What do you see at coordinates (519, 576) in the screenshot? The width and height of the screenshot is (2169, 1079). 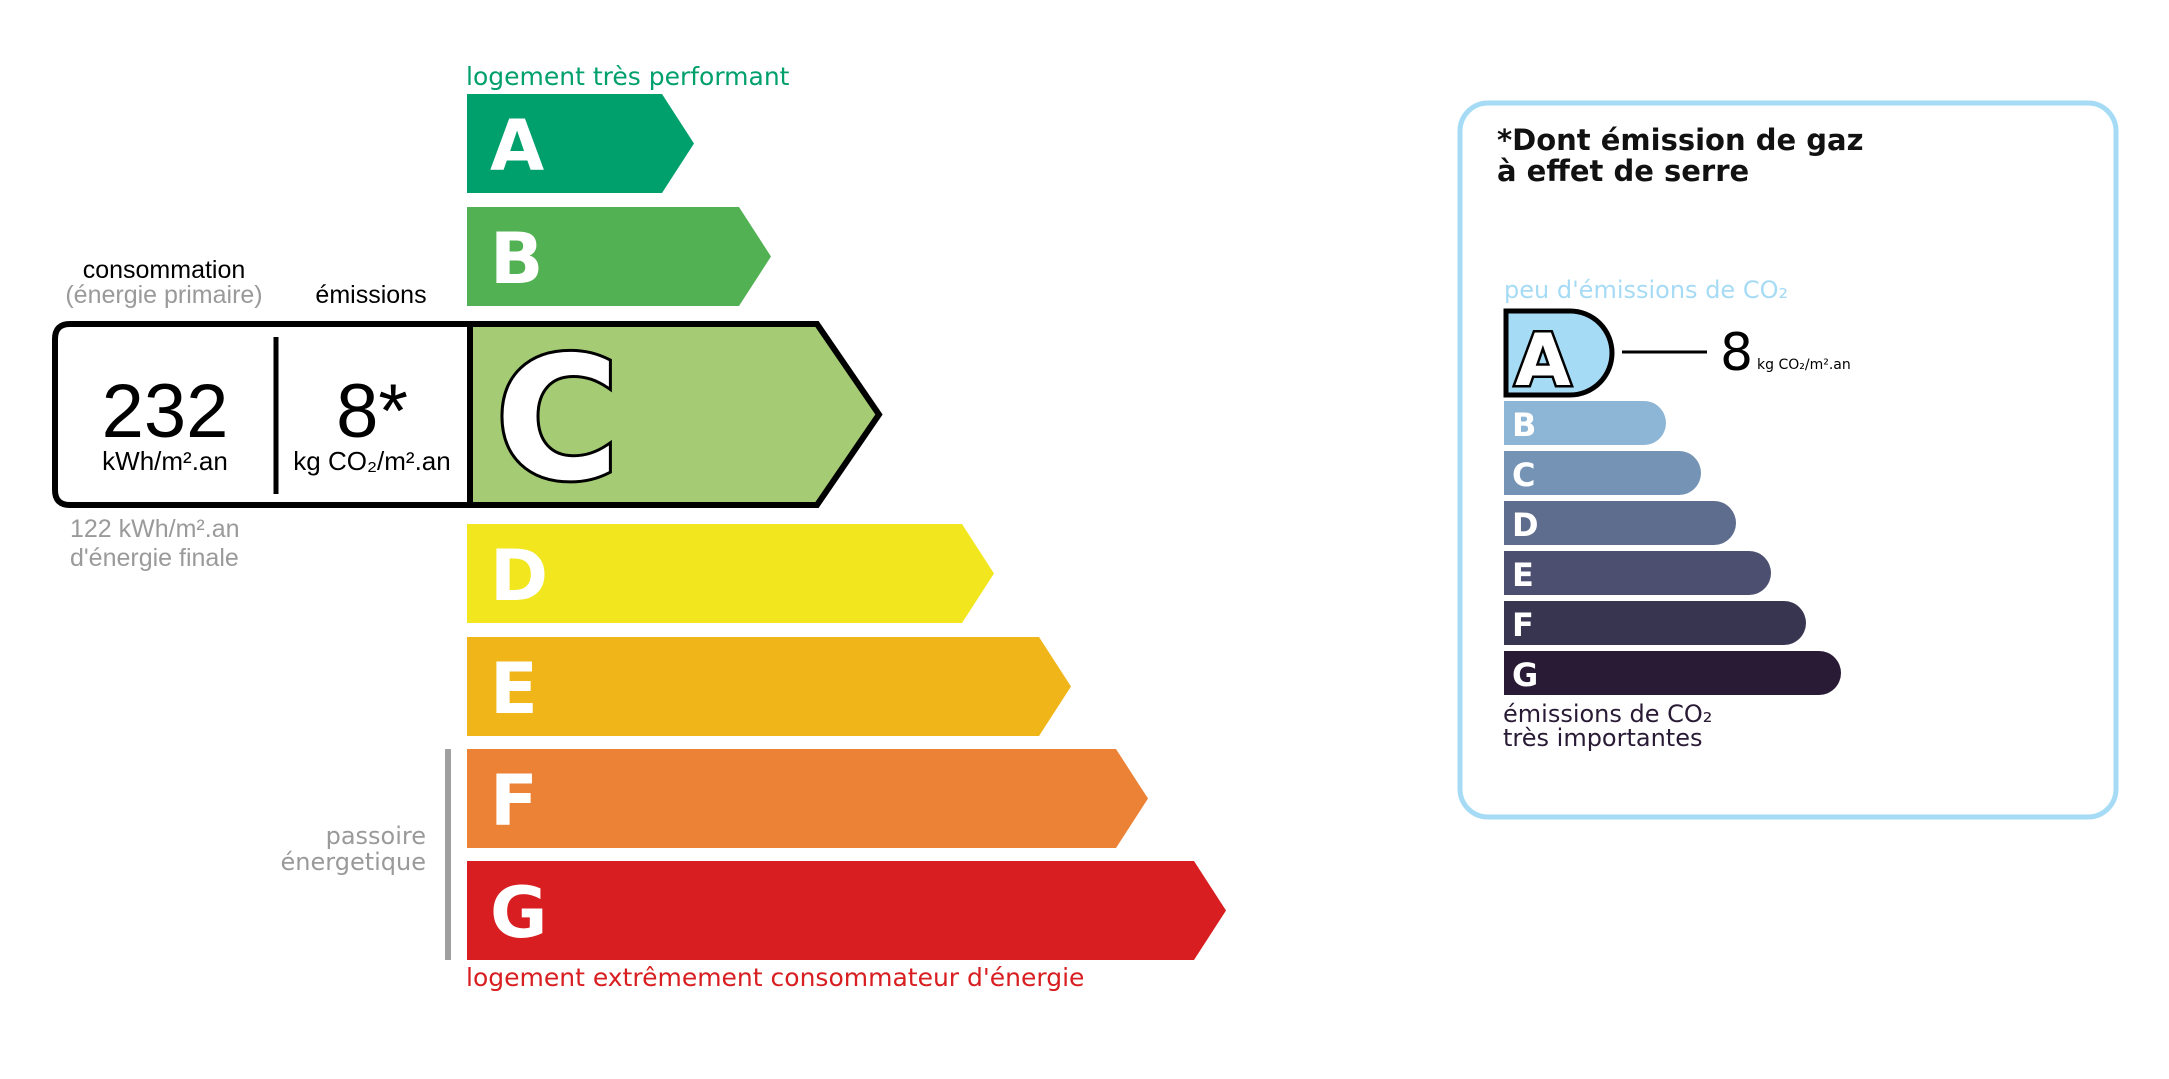 I see `energy-letter: D` at bounding box center [519, 576].